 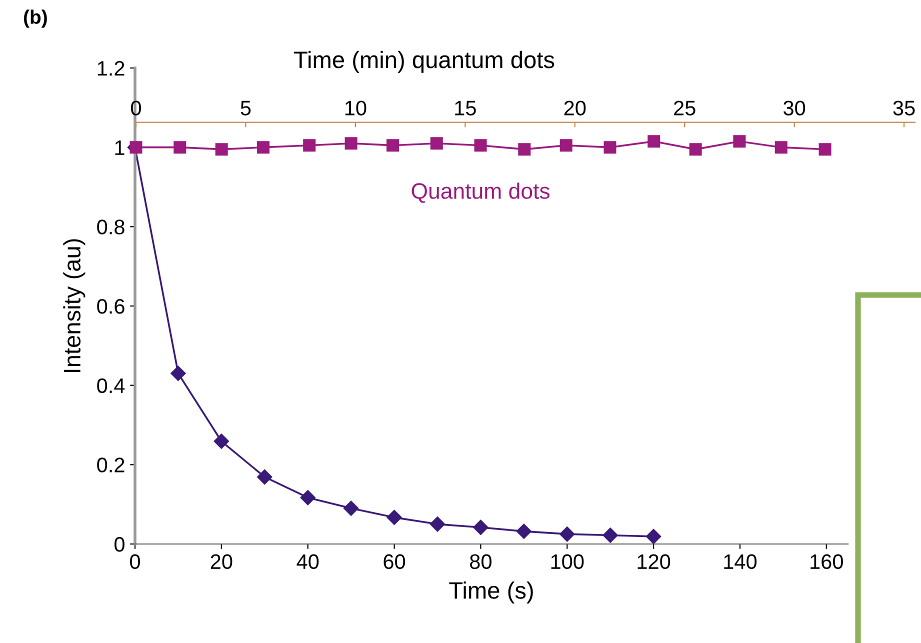 I want to click on y-tick-label: 1, so click(x=119, y=147).